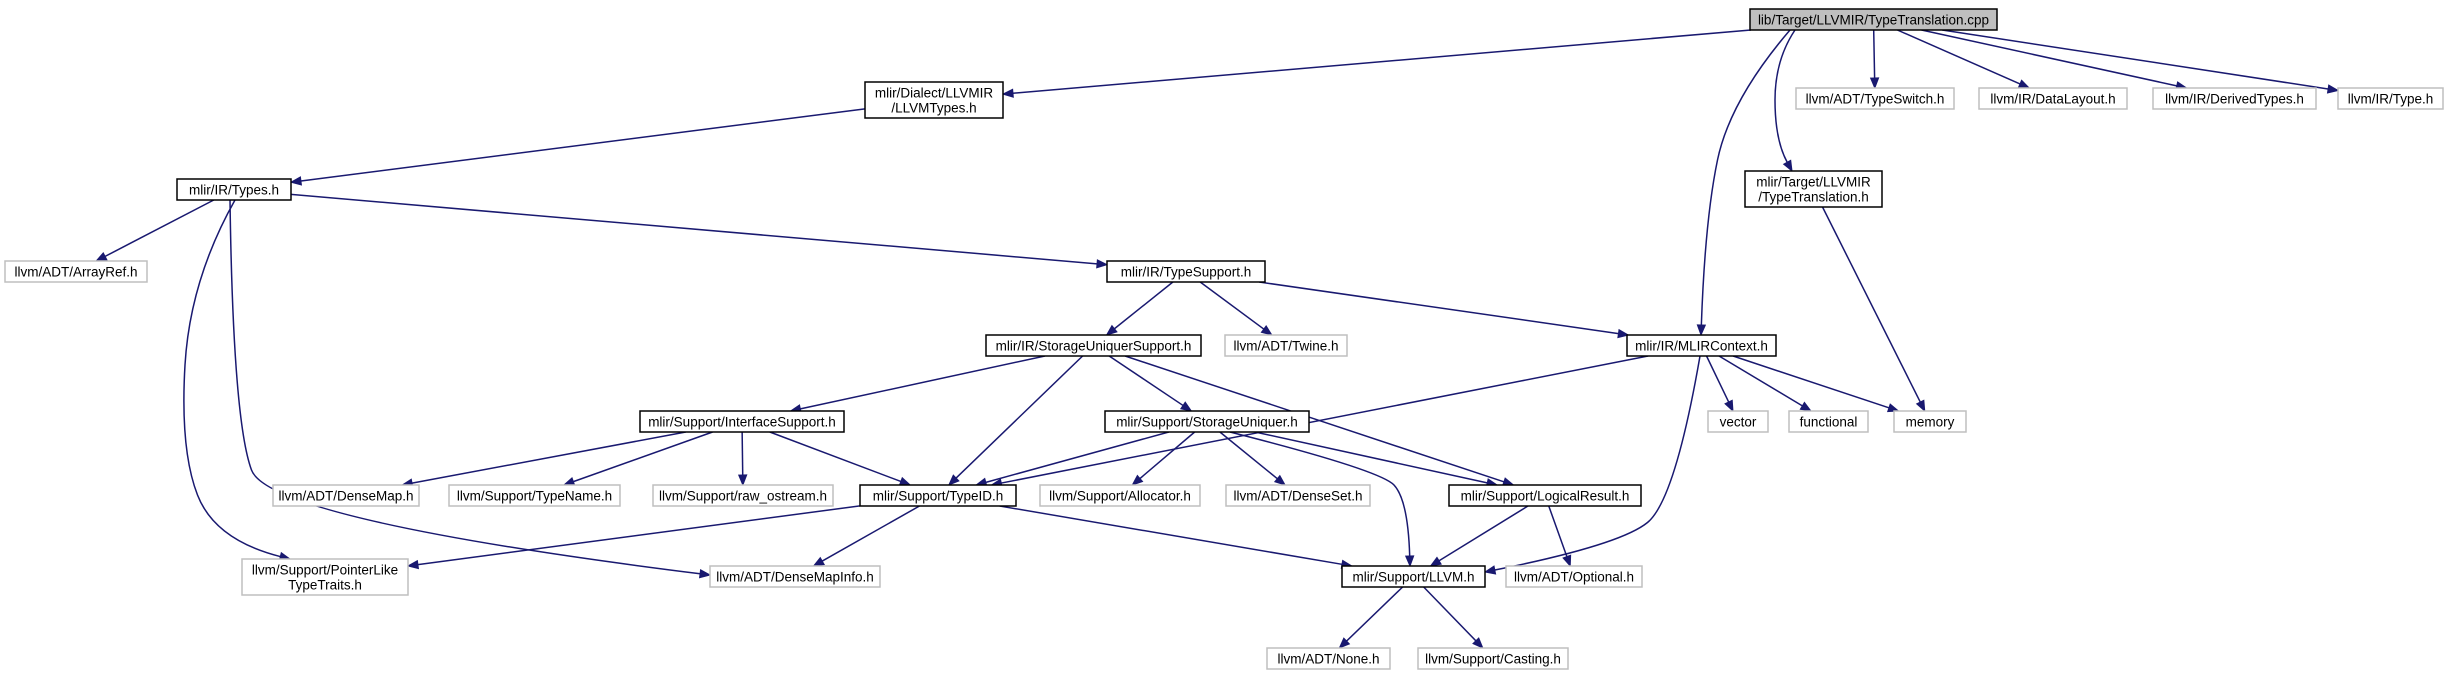  I want to click on node-label: mlir/Support/StorageUniquer.h, so click(1207, 422).